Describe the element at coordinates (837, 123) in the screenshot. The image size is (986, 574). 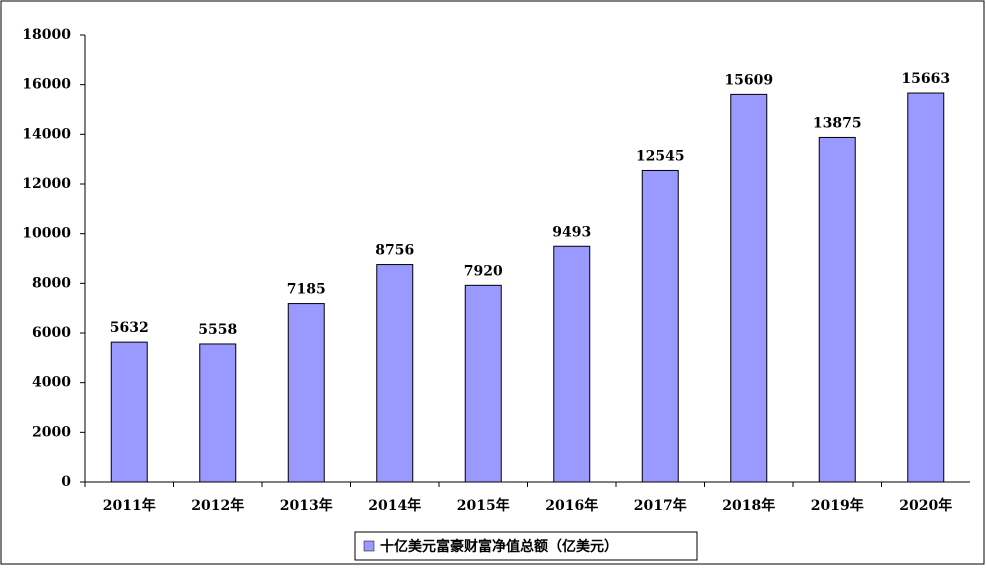
I see `data-label: 13875` at that location.